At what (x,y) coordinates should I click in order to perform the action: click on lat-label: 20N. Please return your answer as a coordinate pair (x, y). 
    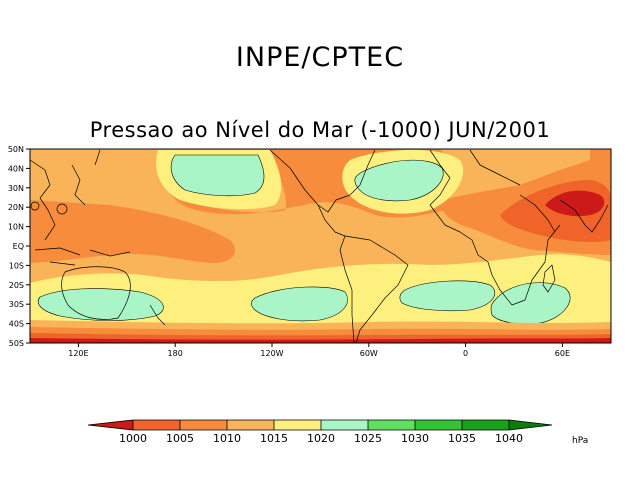
    Looking at the image, I should click on (16, 207).